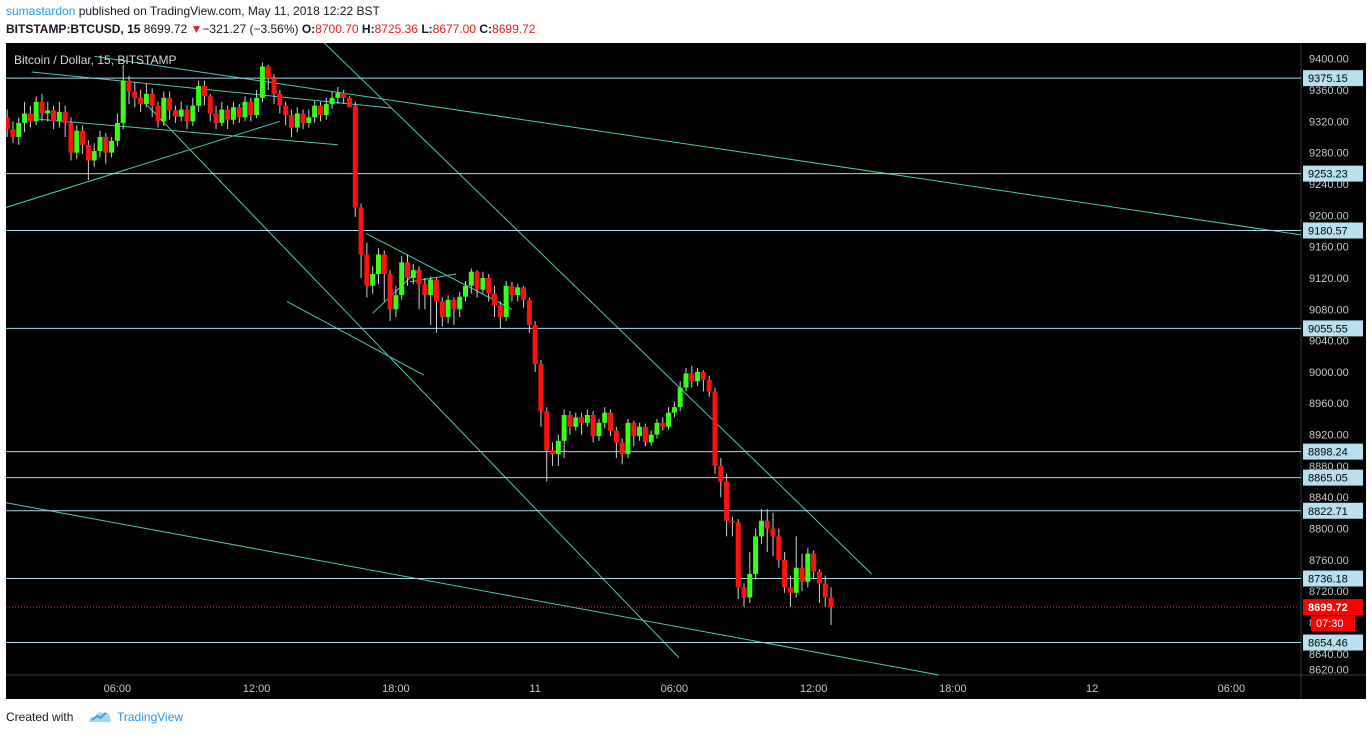 This screenshot has width=1372, height=735. What do you see at coordinates (1329, 310) in the screenshot?
I see `price-tick-label: 9080.00` at bounding box center [1329, 310].